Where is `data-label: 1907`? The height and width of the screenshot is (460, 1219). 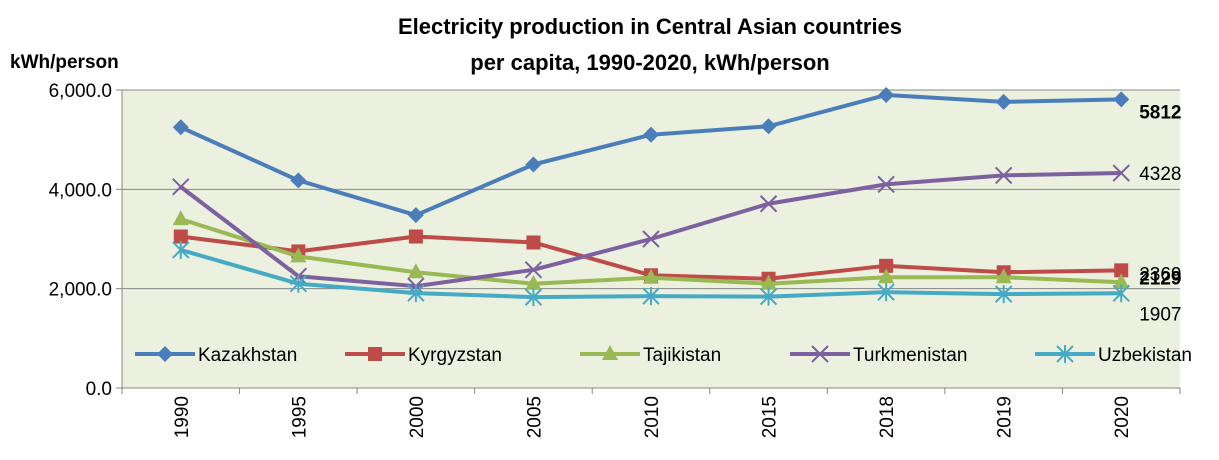
data-label: 1907 is located at coordinates (1160, 314).